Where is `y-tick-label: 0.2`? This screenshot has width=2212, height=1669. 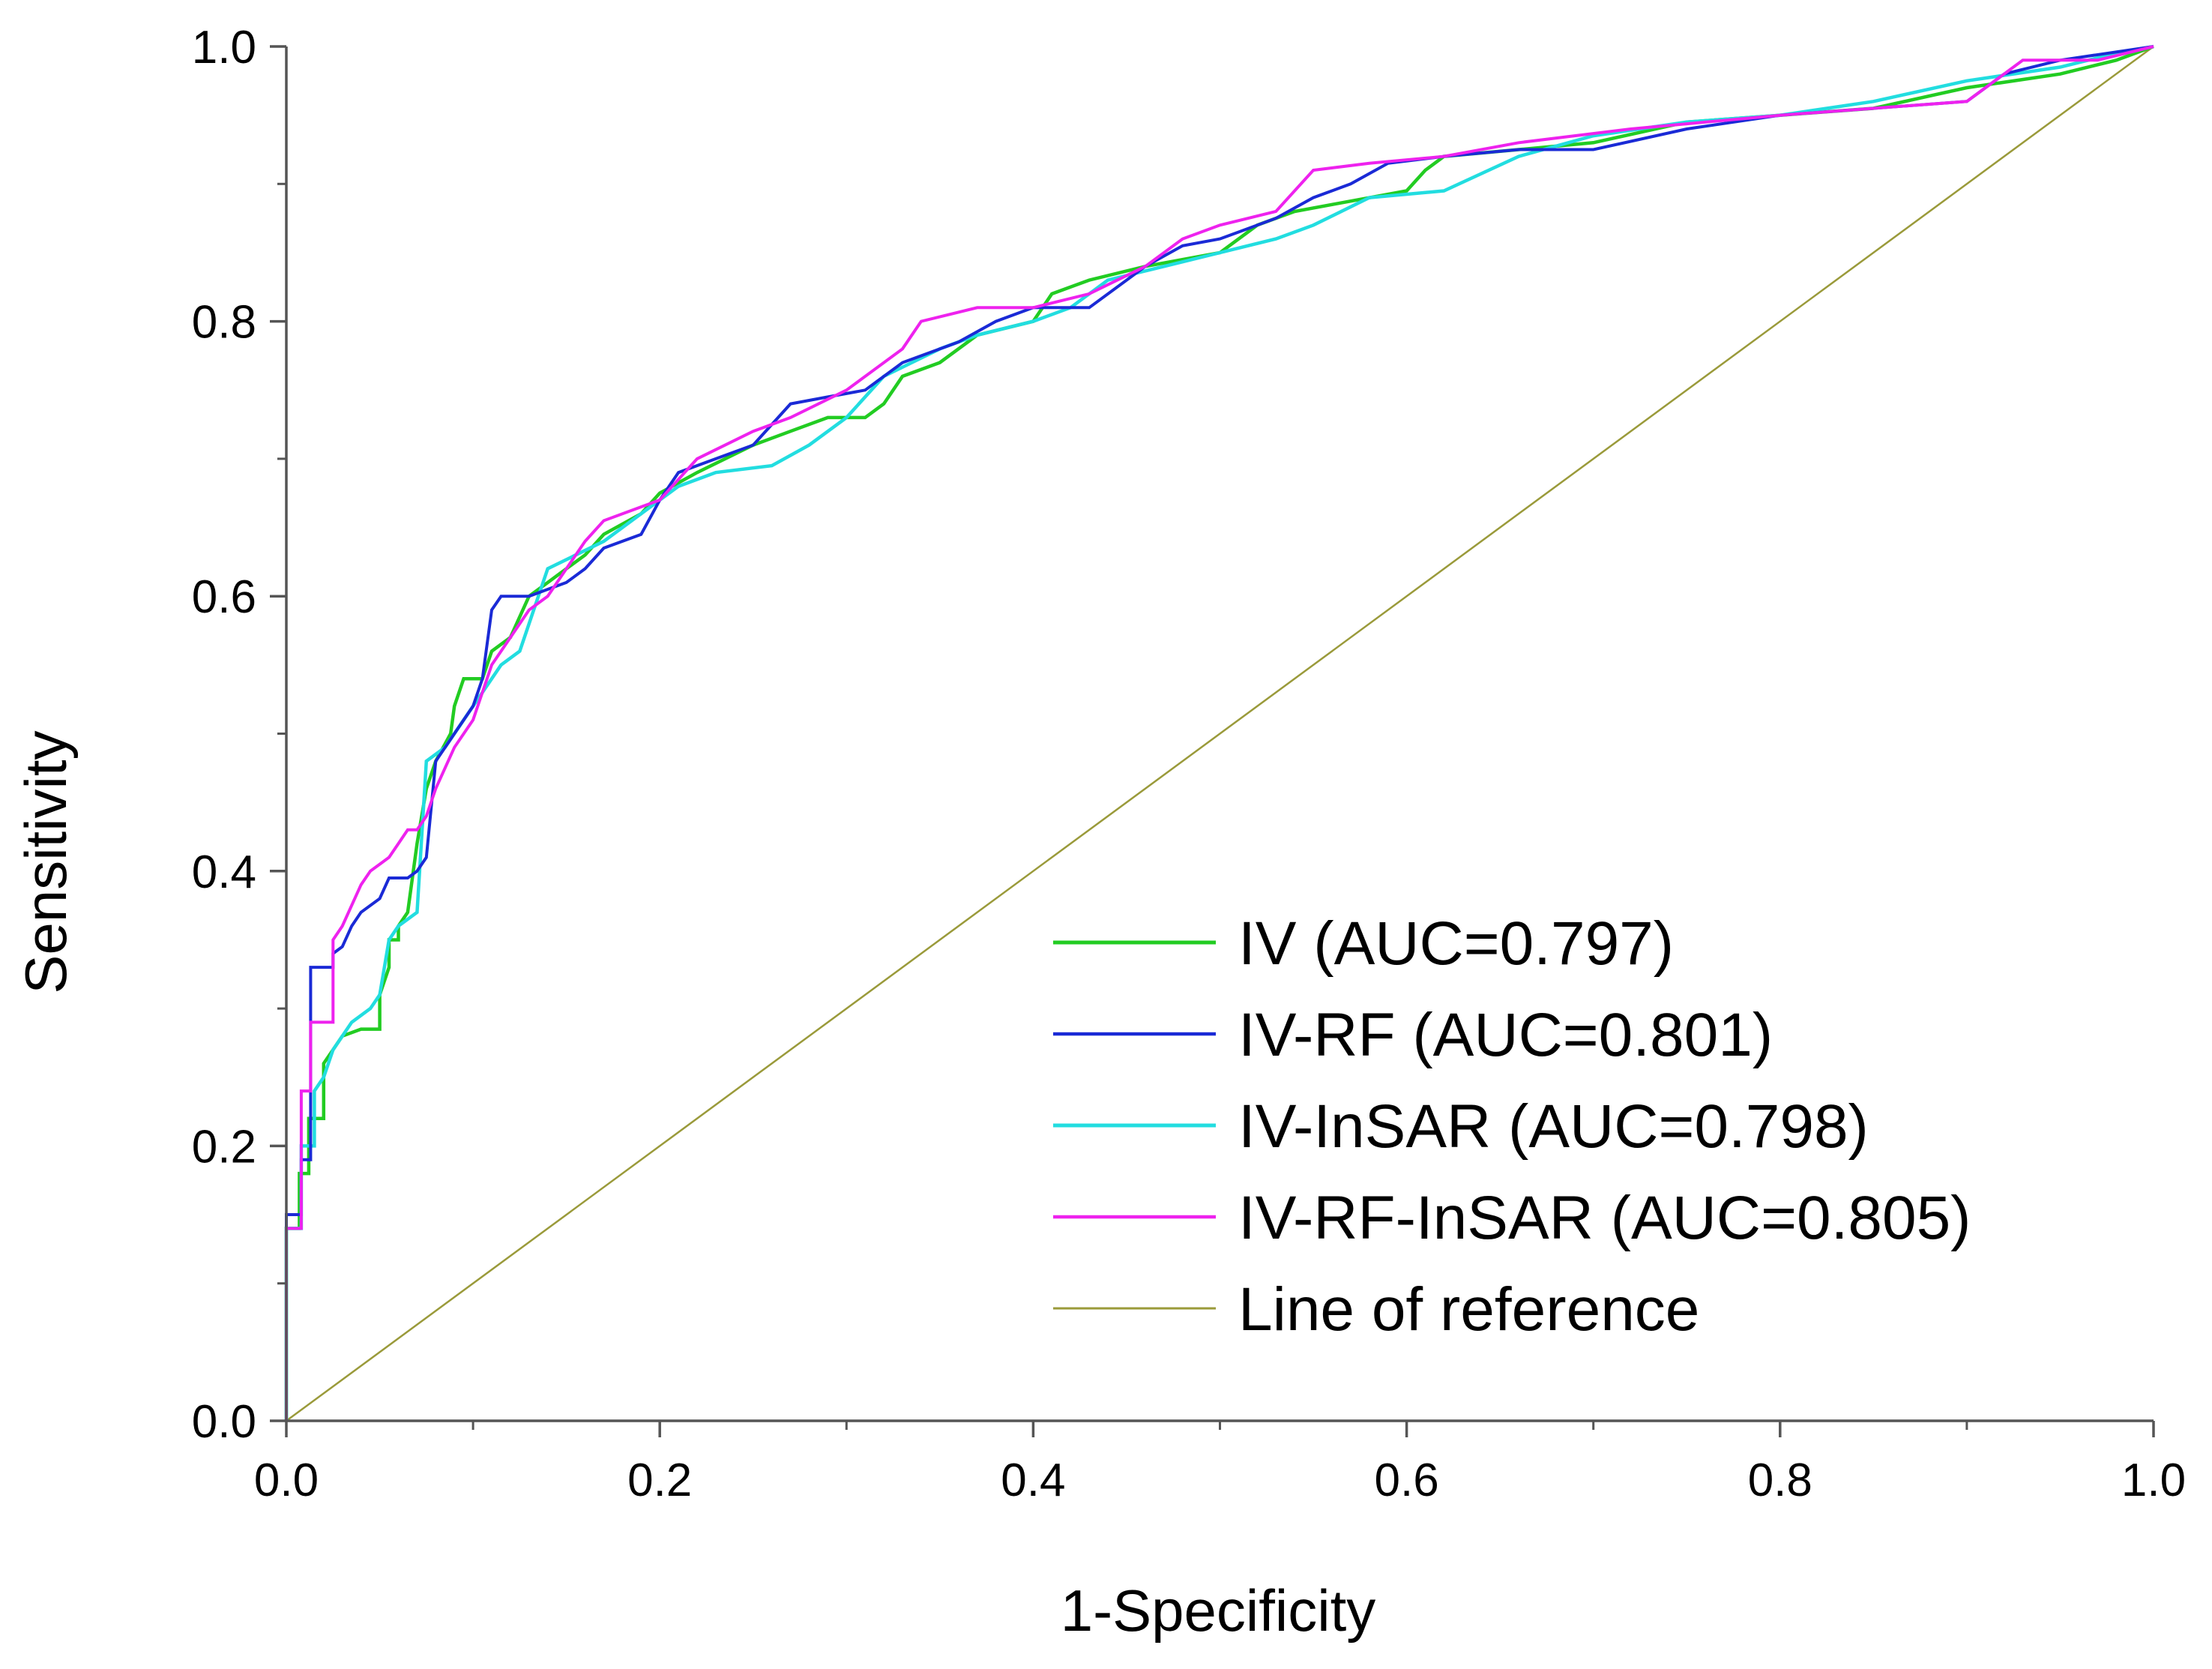
y-tick-label: 0.2 is located at coordinates (224, 1147).